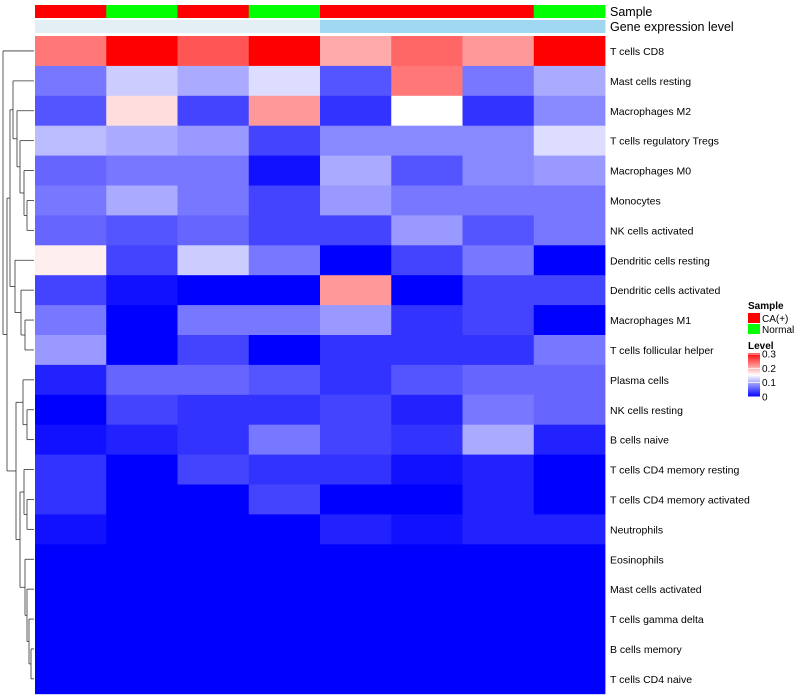  Describe the element at coordinates (637, 52) in the screenshot. I see `row-label: T cells CD8` at that location.